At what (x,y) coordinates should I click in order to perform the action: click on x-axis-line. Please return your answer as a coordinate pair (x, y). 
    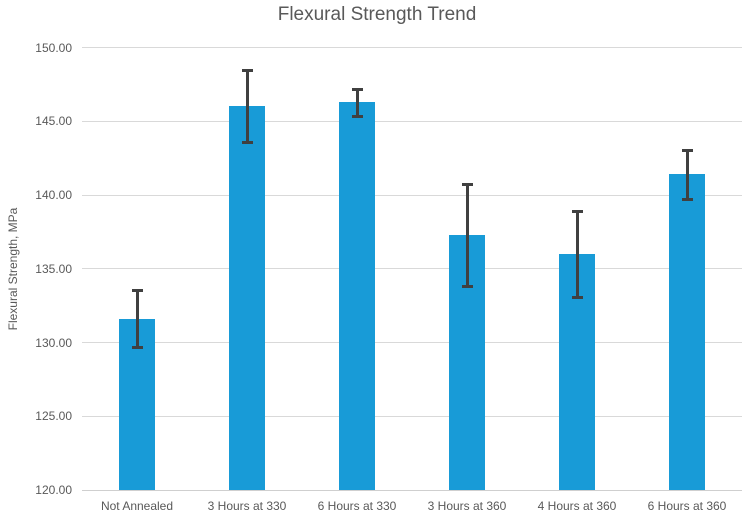
    Looking at the image, I should click on (412, 490).